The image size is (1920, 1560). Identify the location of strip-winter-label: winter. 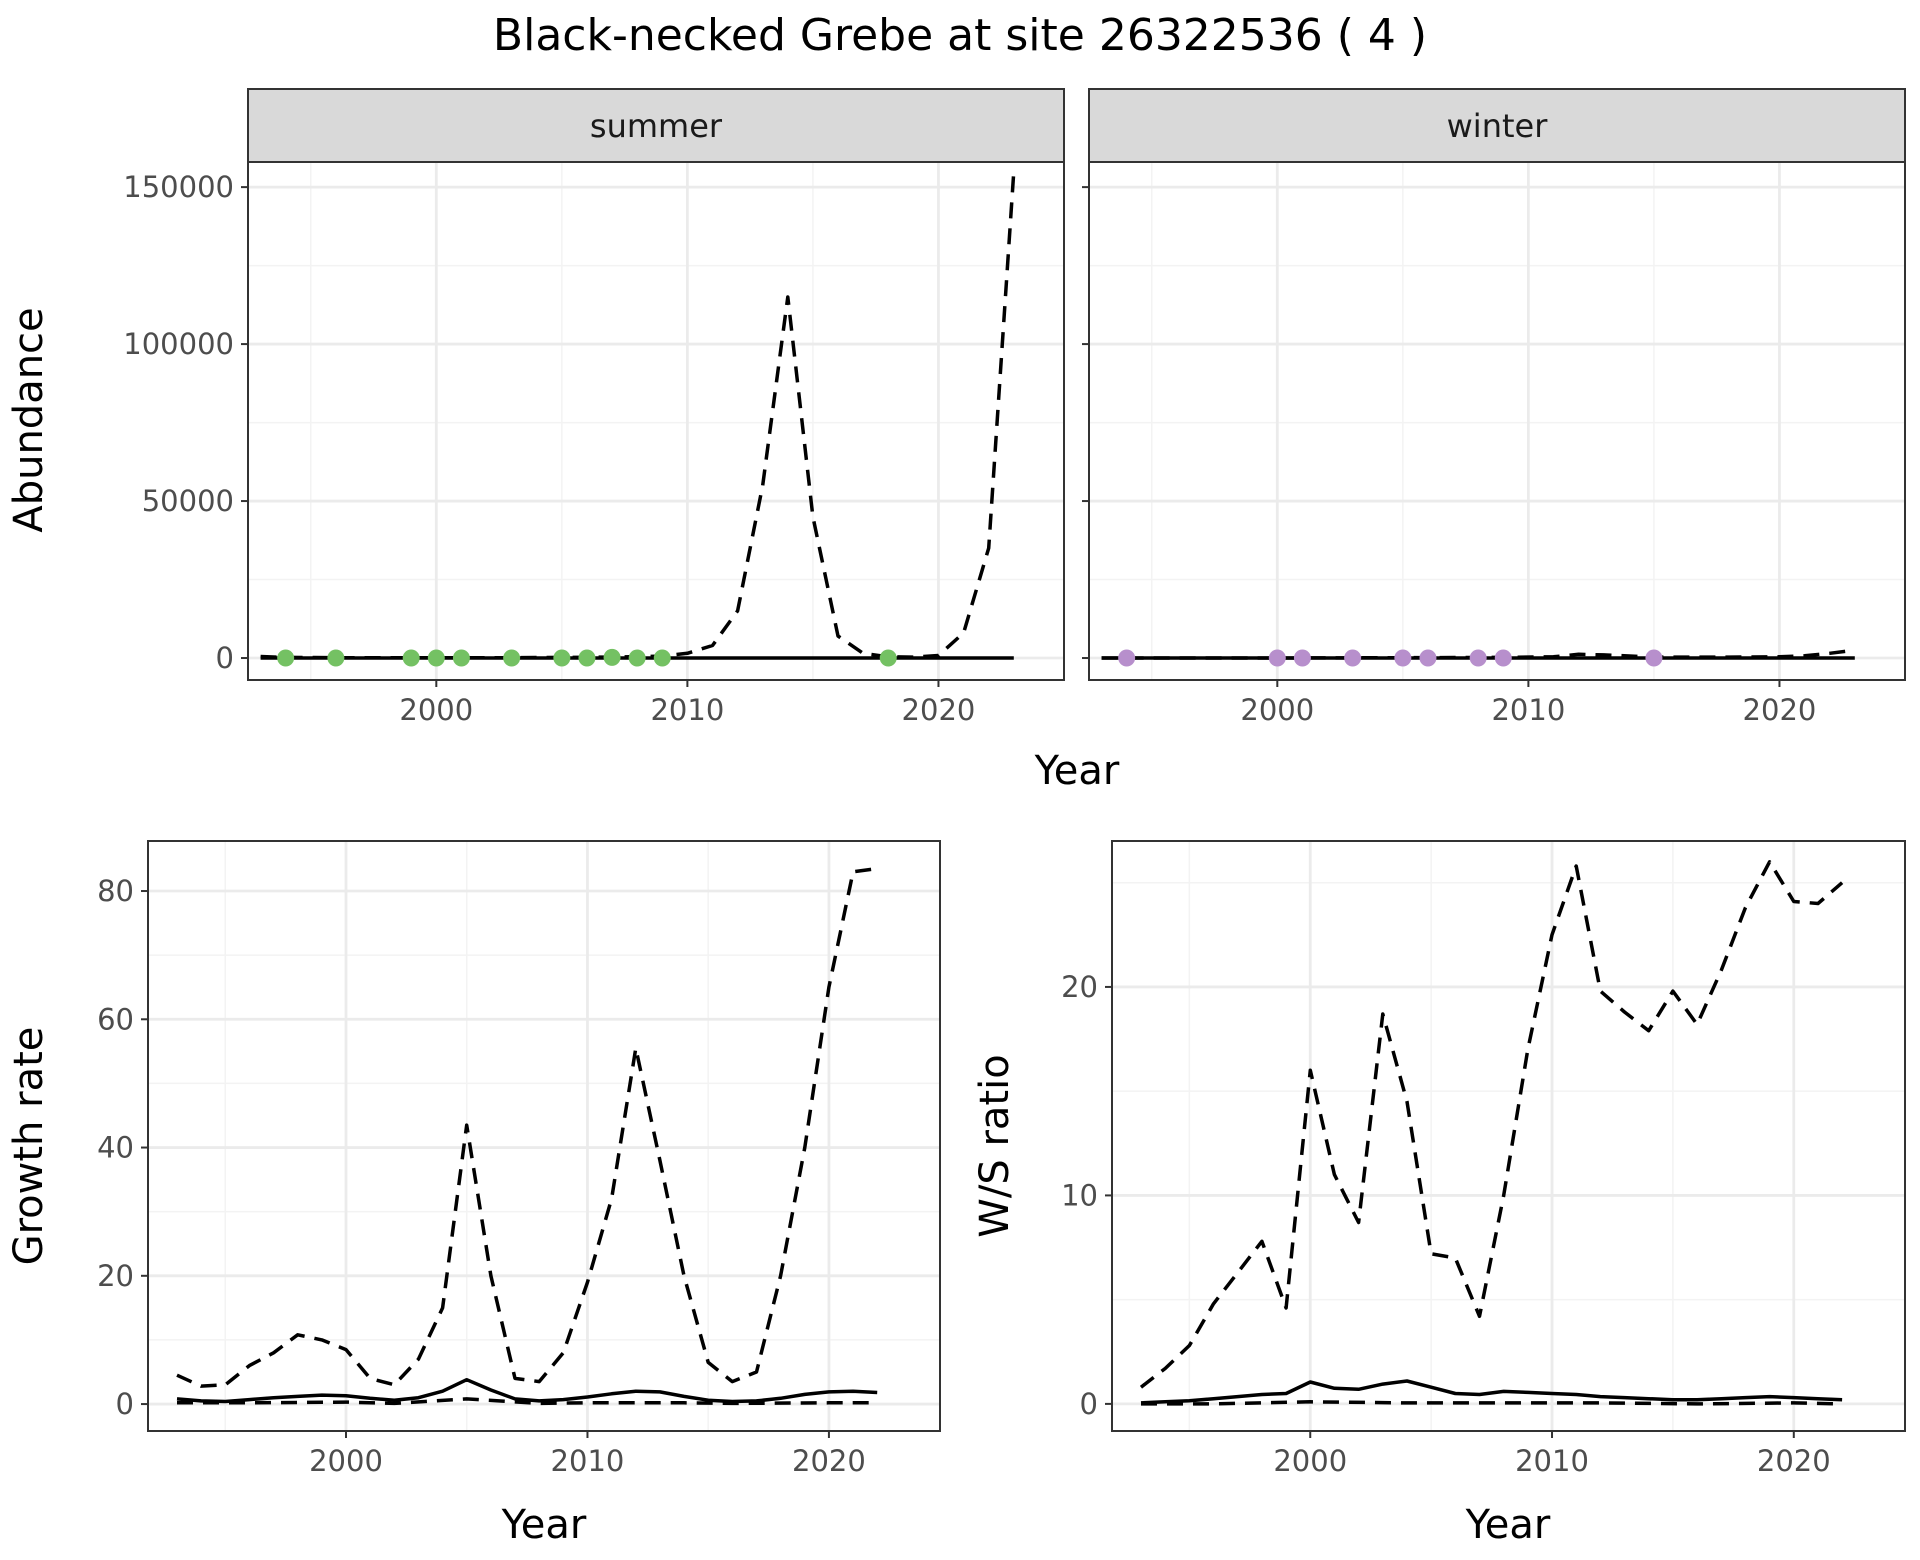
(1498, 126).